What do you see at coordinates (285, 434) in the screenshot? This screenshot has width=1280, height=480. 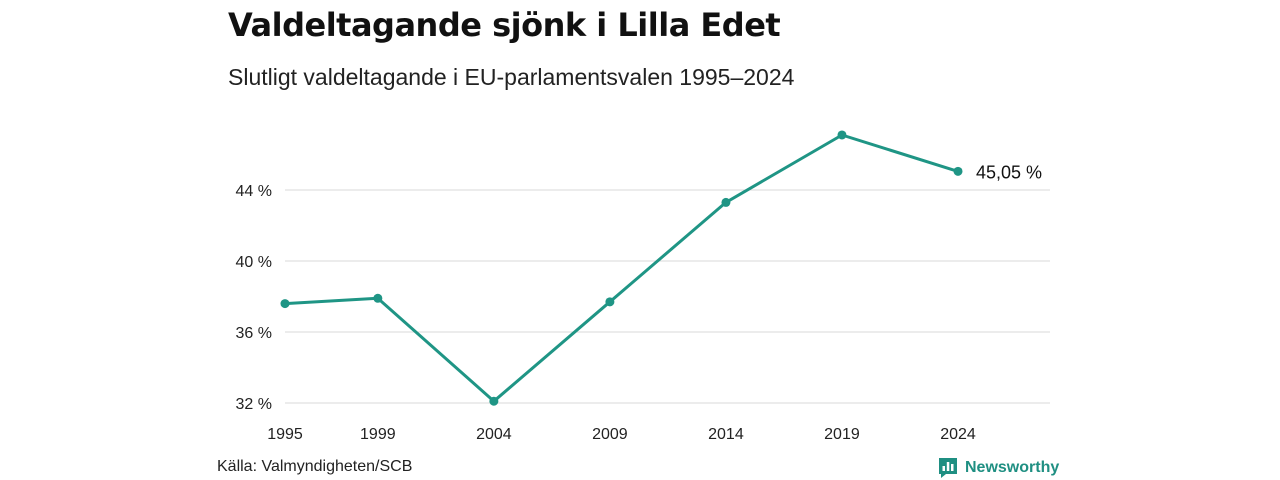 I see `x-tick-label: 1995` at bounding box center [285, 434].